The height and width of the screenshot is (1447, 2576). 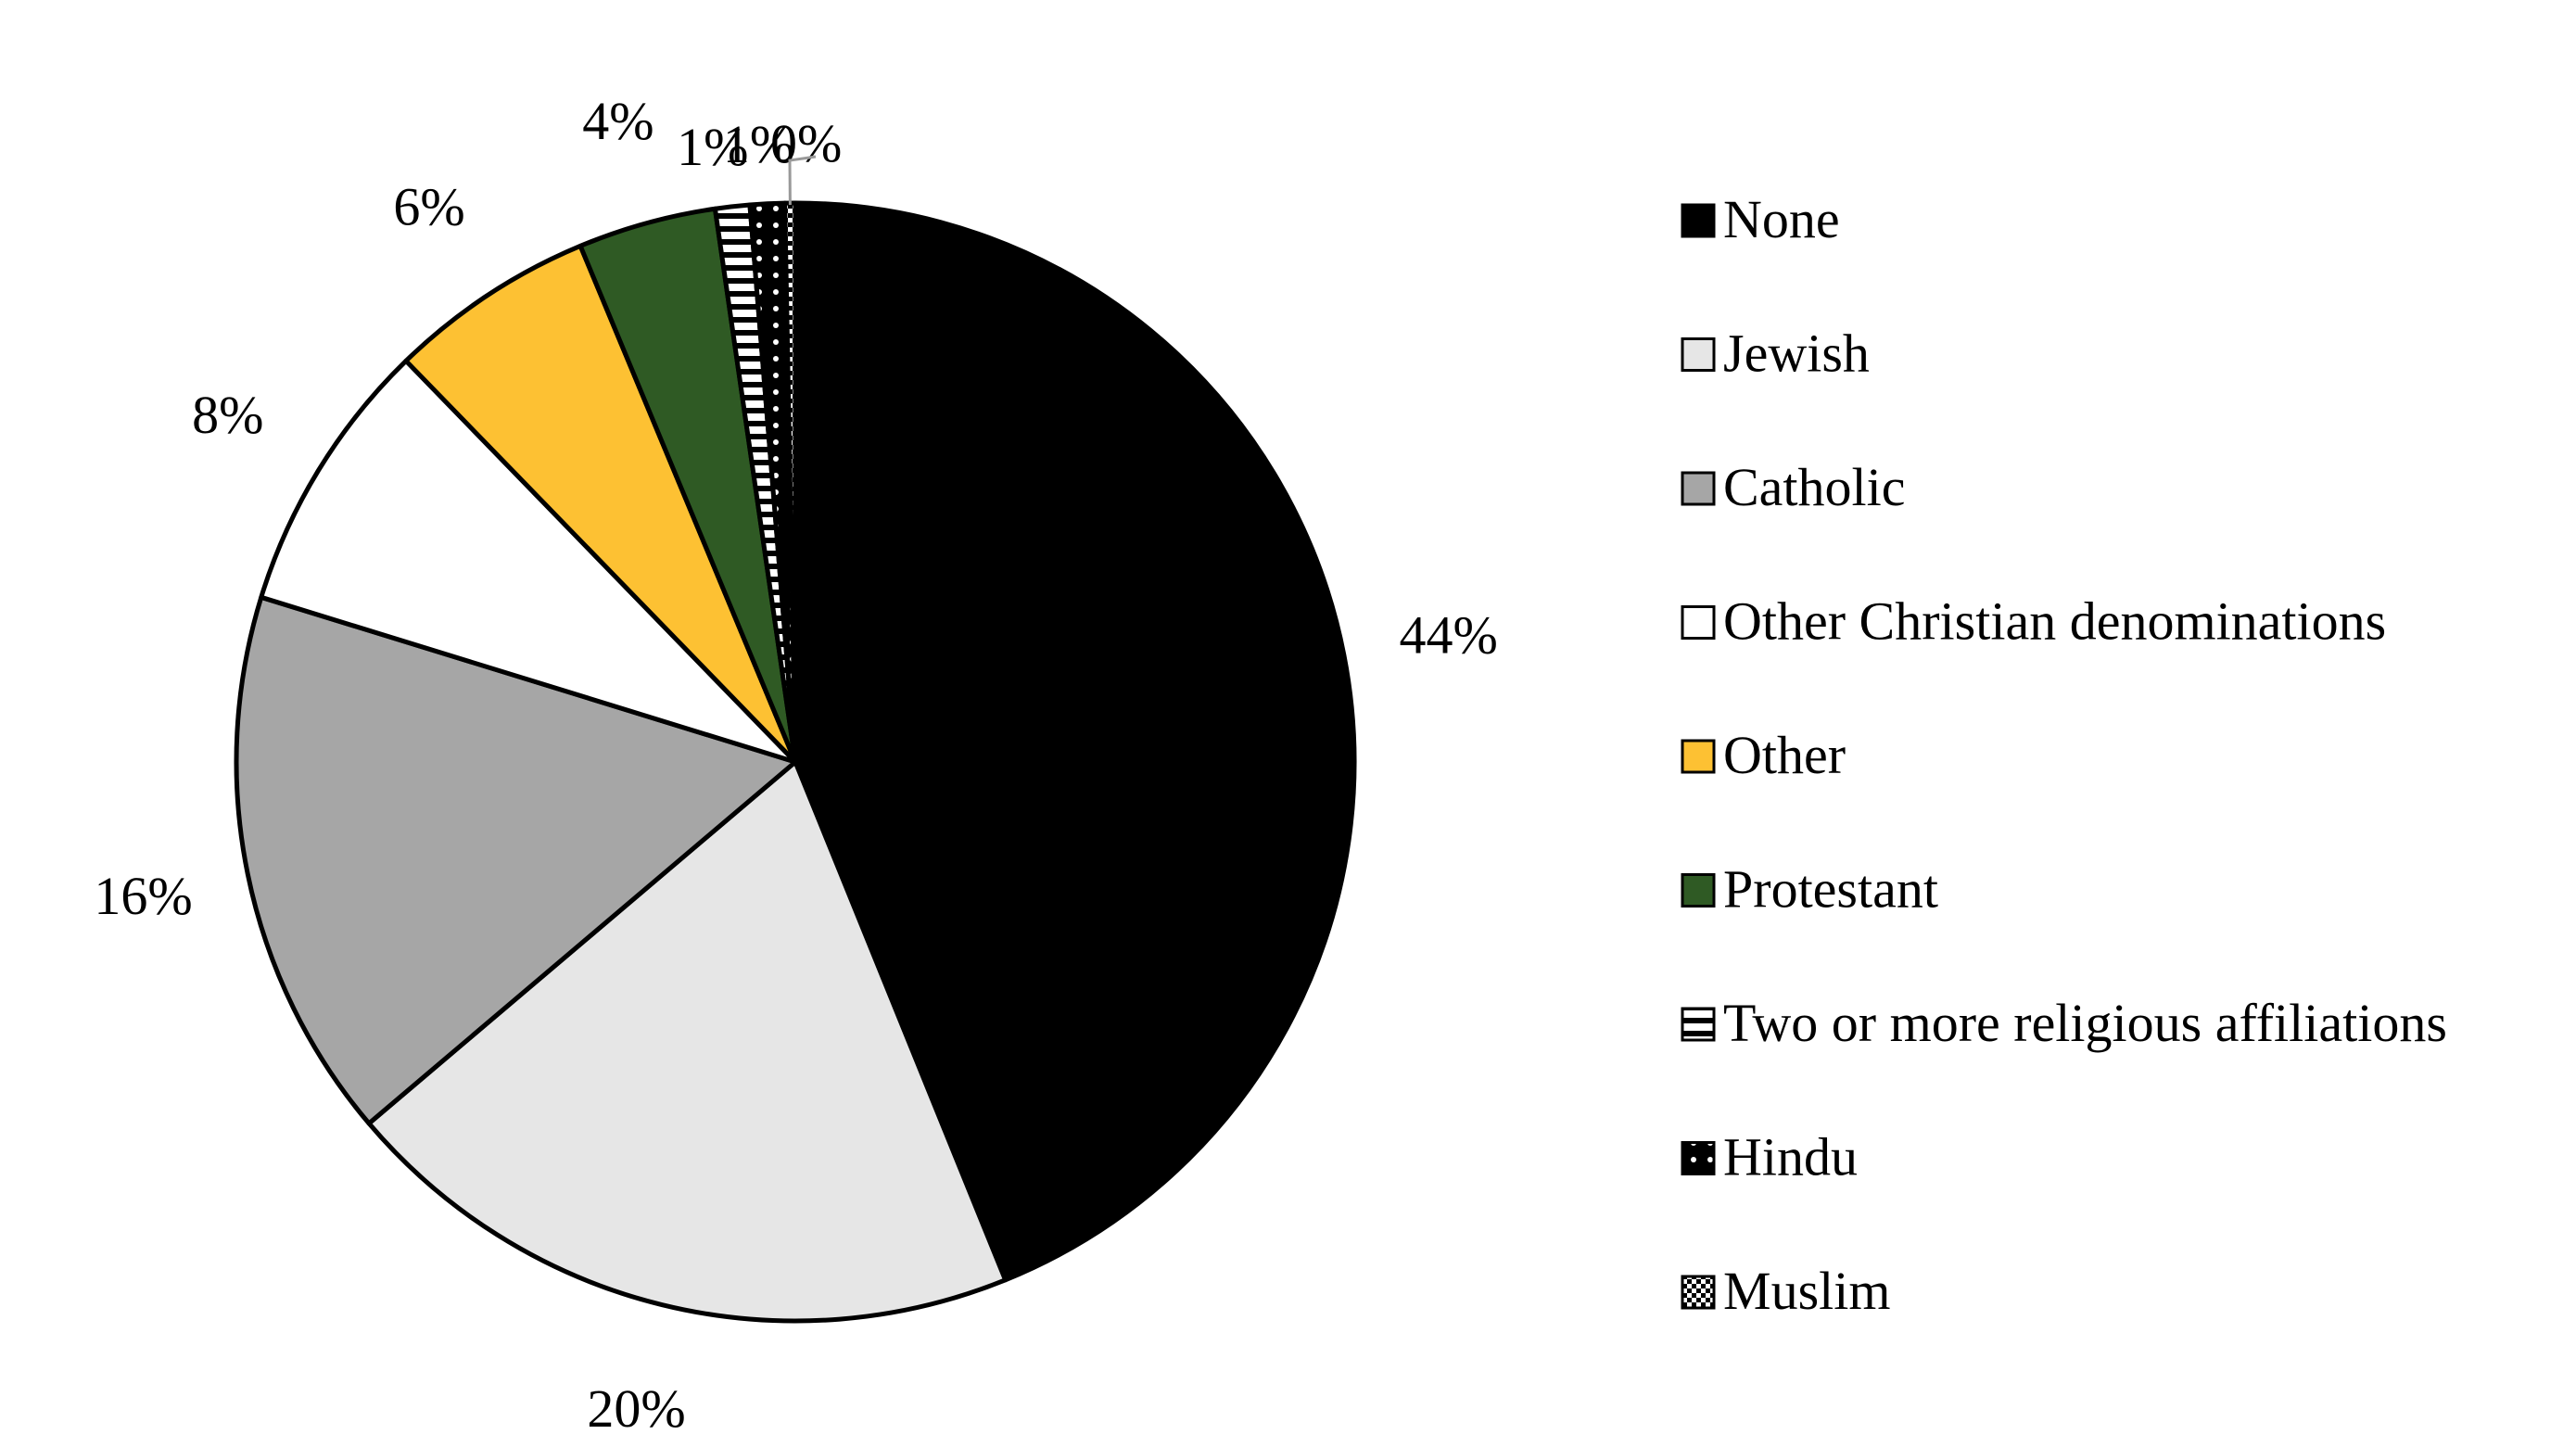 I want to click on legend-swatch-other-christian-denominations, so click(x=1698, y=623).